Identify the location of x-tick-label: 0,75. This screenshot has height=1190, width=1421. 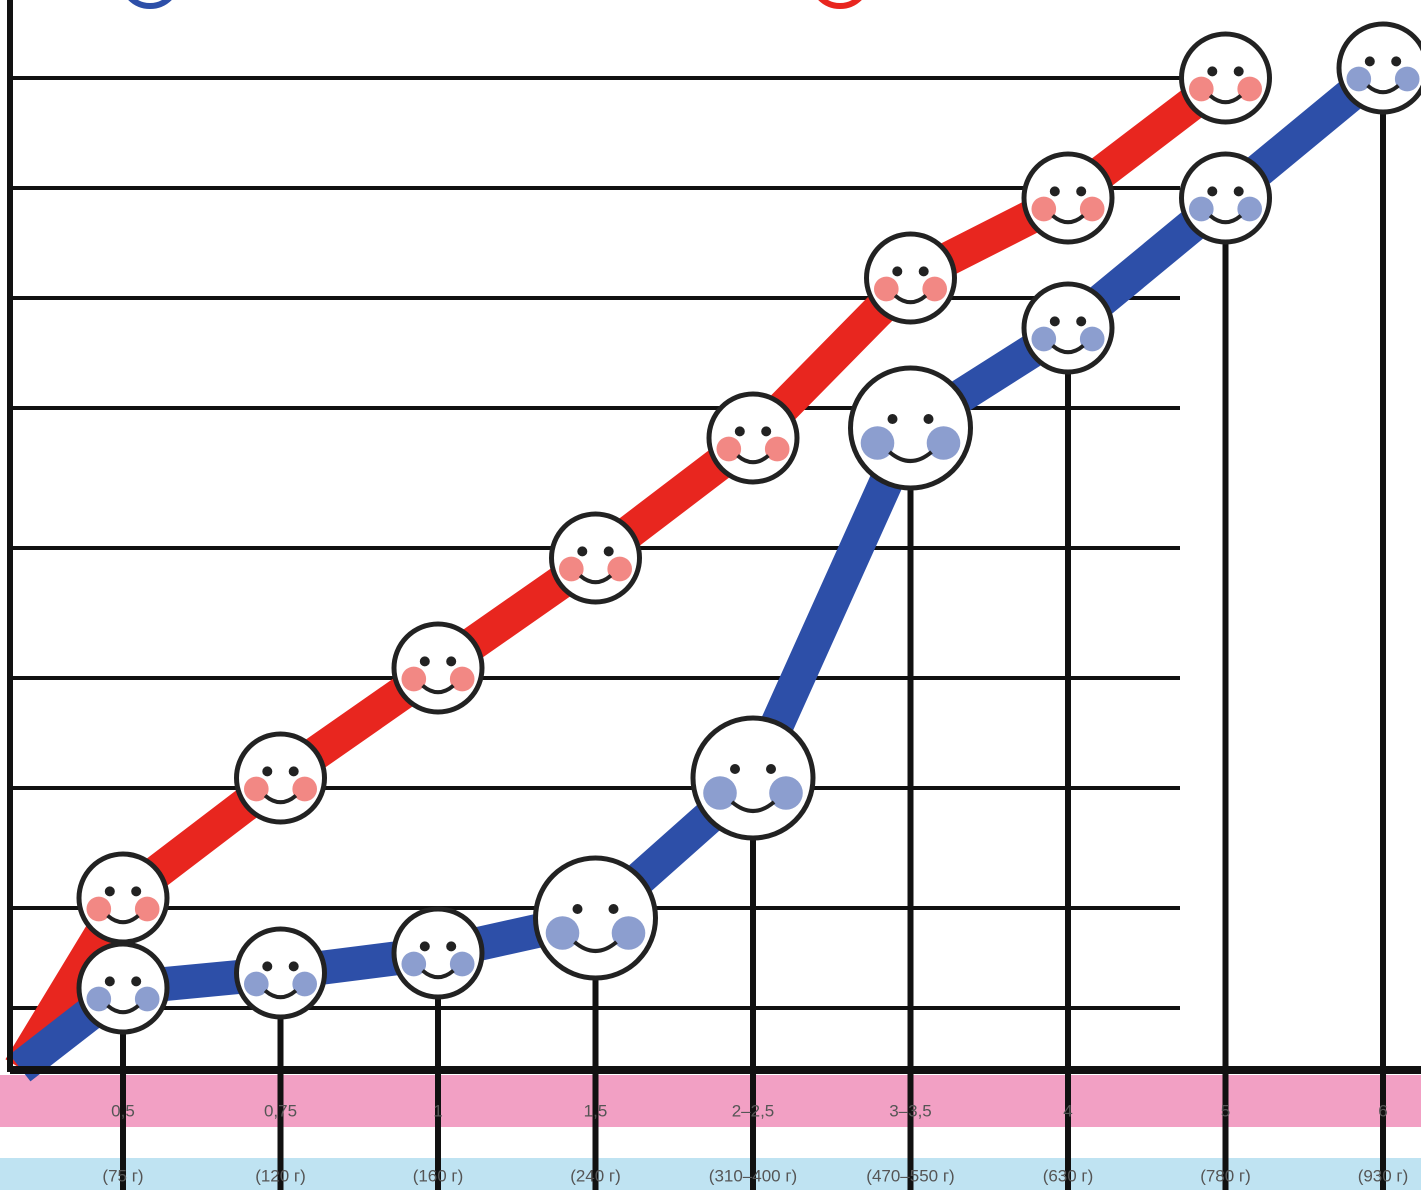
(280, 1110).